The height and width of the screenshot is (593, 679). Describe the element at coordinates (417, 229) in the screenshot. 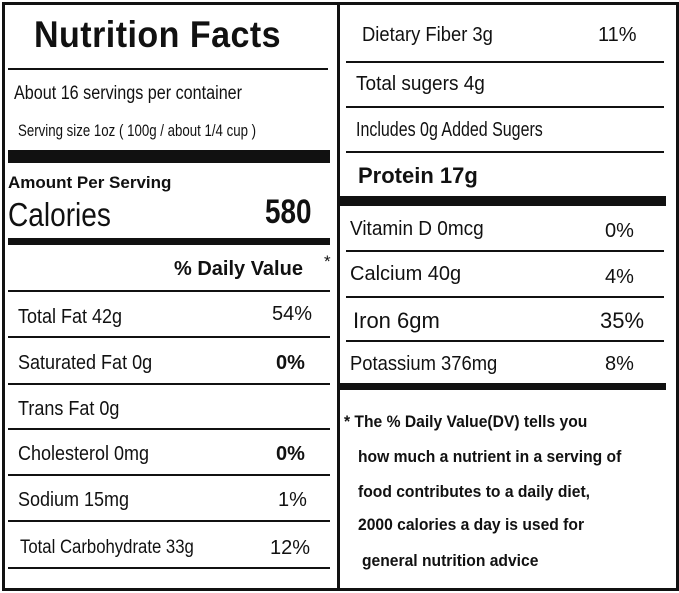

I see `vitamin-d-label: Vitamin D 0mcg` at that location.